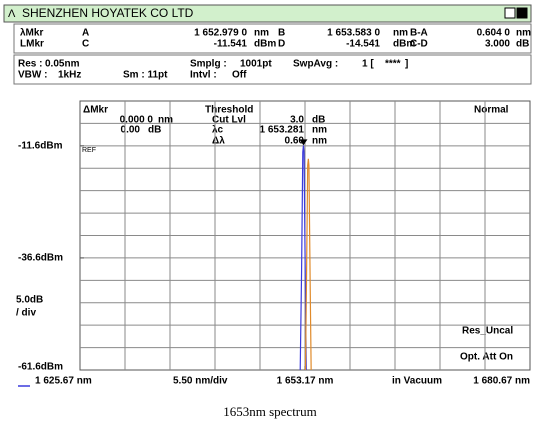 The height and width of the screenshot is (428, 549). Describe the element at coordinates (315, 64) in the screenshot. I see `setting-field: SwpAvg :` at that location.